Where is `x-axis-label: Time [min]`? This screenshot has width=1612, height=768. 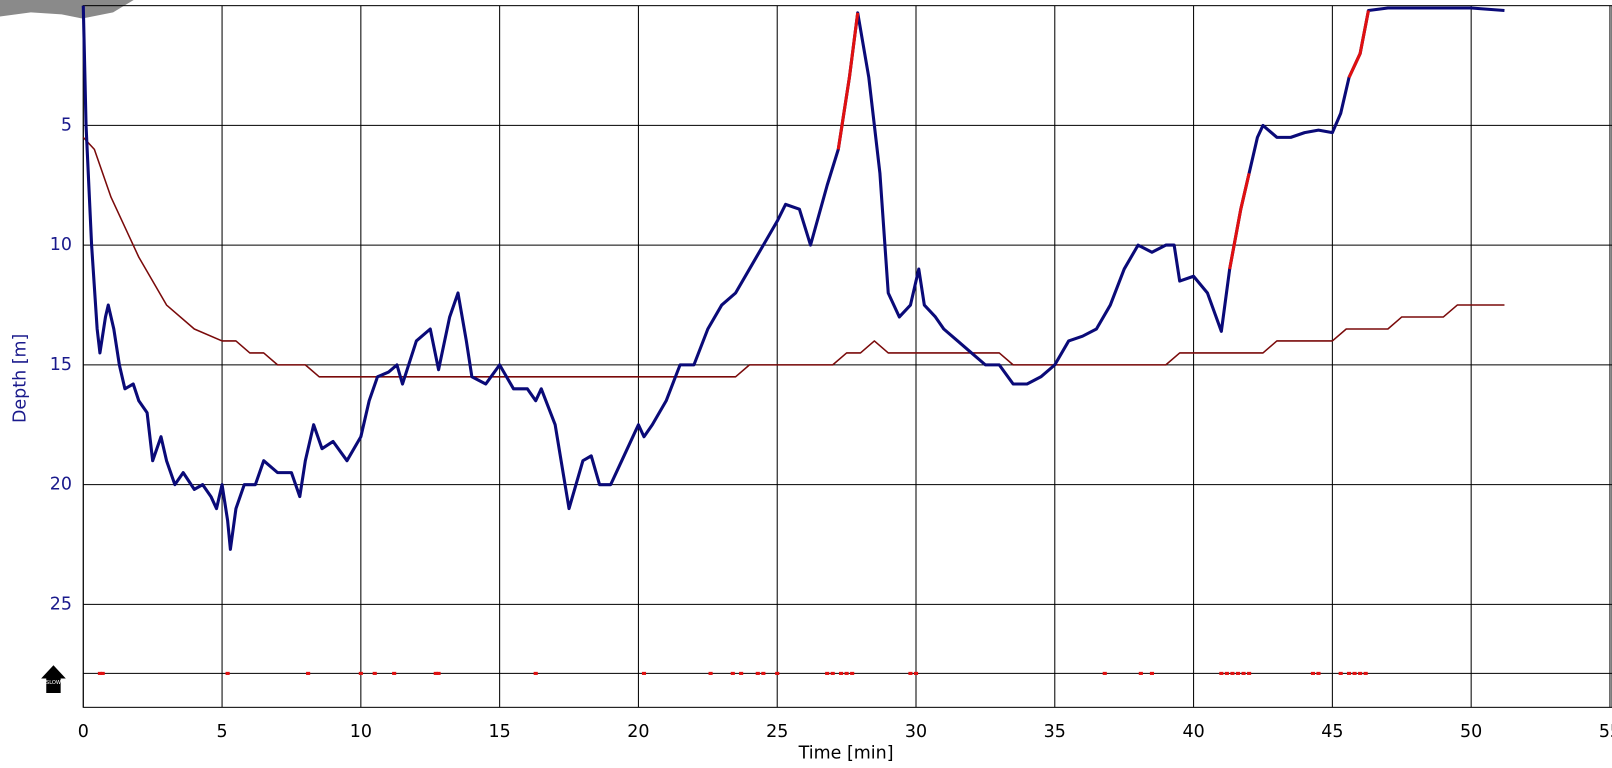
x-axis-label: Time [min] is located at coordinates (846, 754).